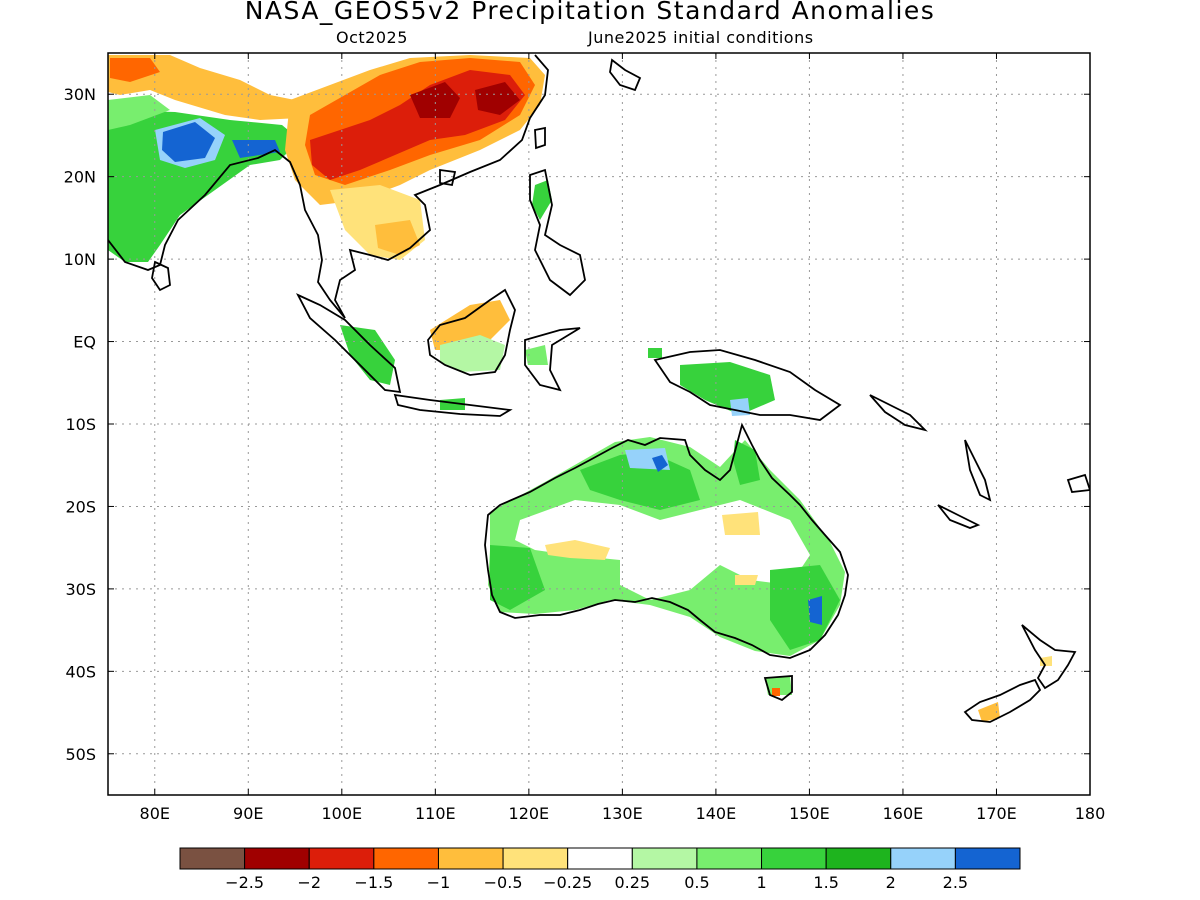 The width and height of the screenshot is (1200, 900). I want to click on coastline-philippines, so click(557, 232).